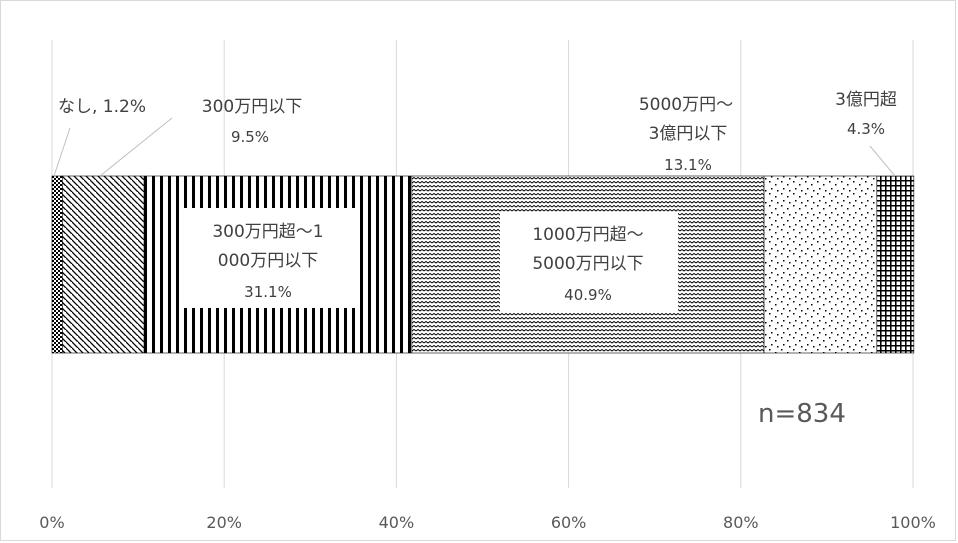 This screenshot has width=958, height=543. Describe the element at coordinates (51, 522) in the screenshot. I see `x-tick-label: 0%` at that location.